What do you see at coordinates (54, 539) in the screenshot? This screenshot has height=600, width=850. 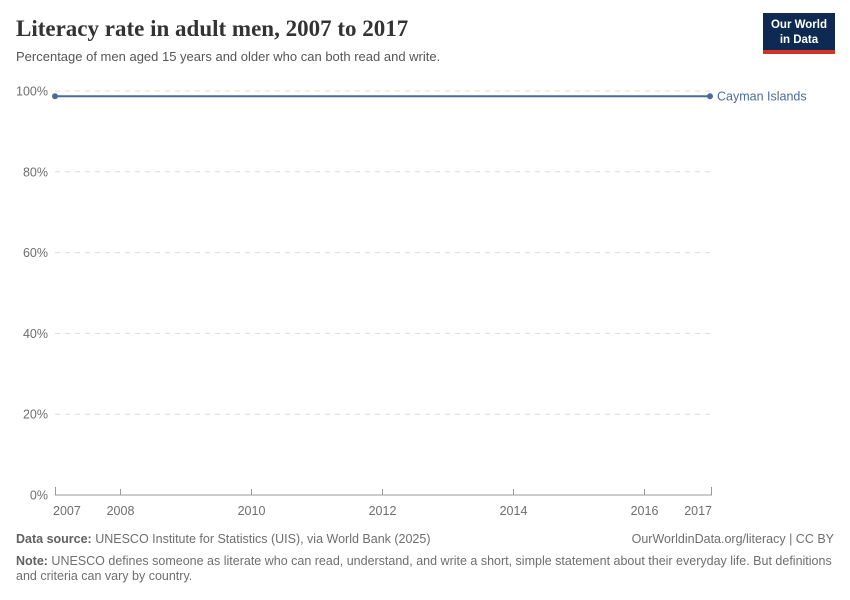 I see `datasource-label: Data source:` at bounding box center [54, 539].